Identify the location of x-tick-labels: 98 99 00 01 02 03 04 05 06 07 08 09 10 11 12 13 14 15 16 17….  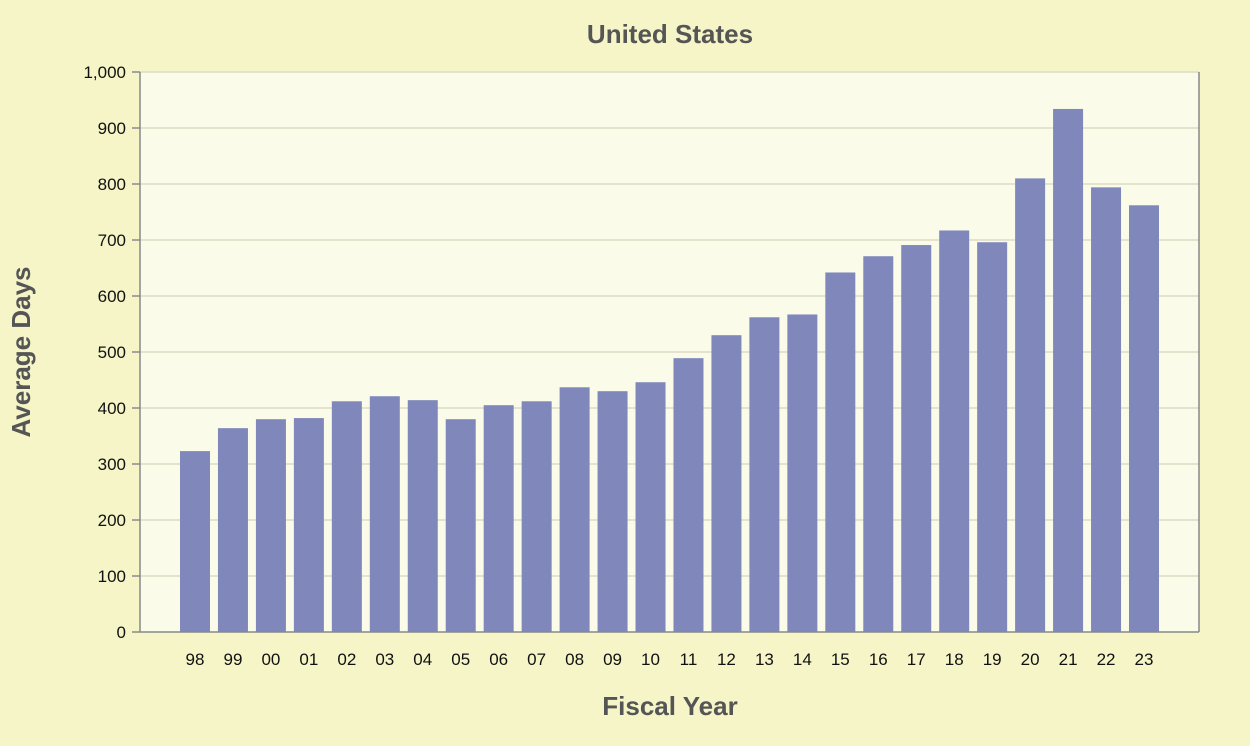
(670, 659).